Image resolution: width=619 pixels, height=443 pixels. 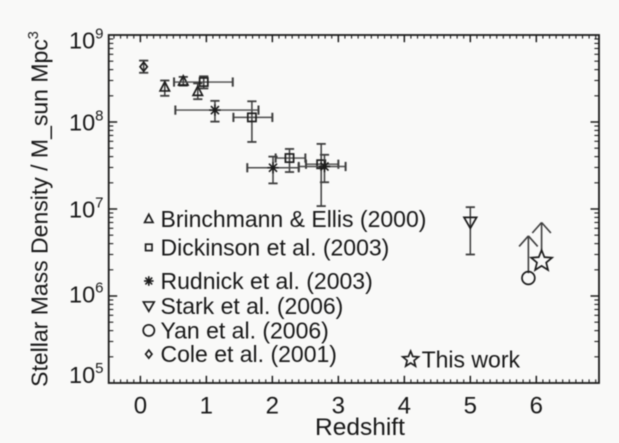 What do you see at coordinates (252, 306) in the screenshot?
I see `legend-label: Stark et al. (2006)` at bounding box center [252, 306].